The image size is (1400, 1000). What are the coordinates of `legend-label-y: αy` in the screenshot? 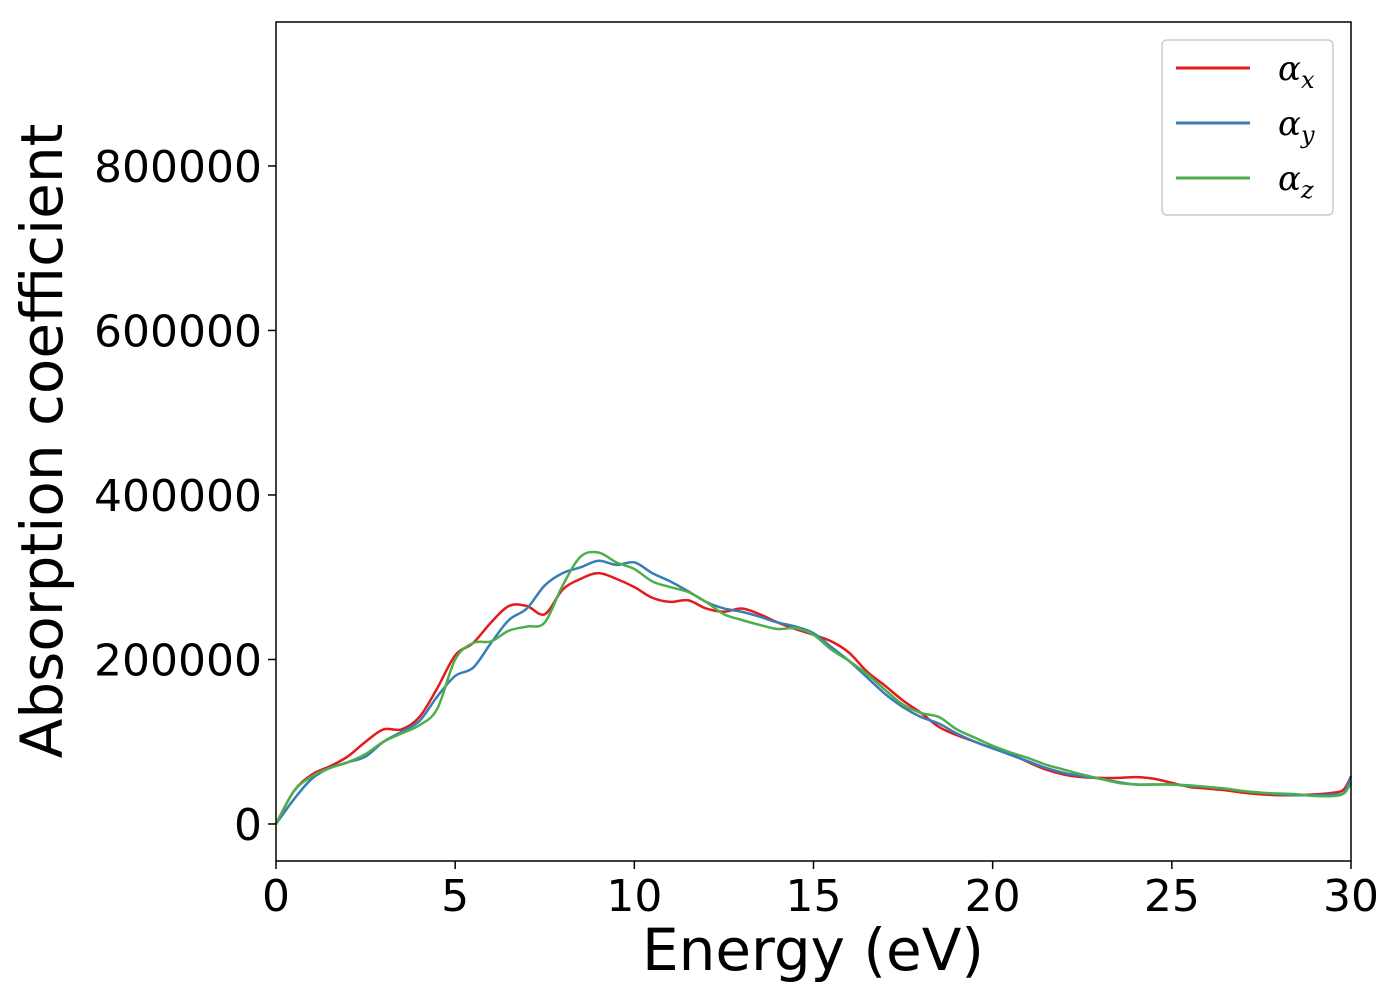 It's located at (1296, 126).